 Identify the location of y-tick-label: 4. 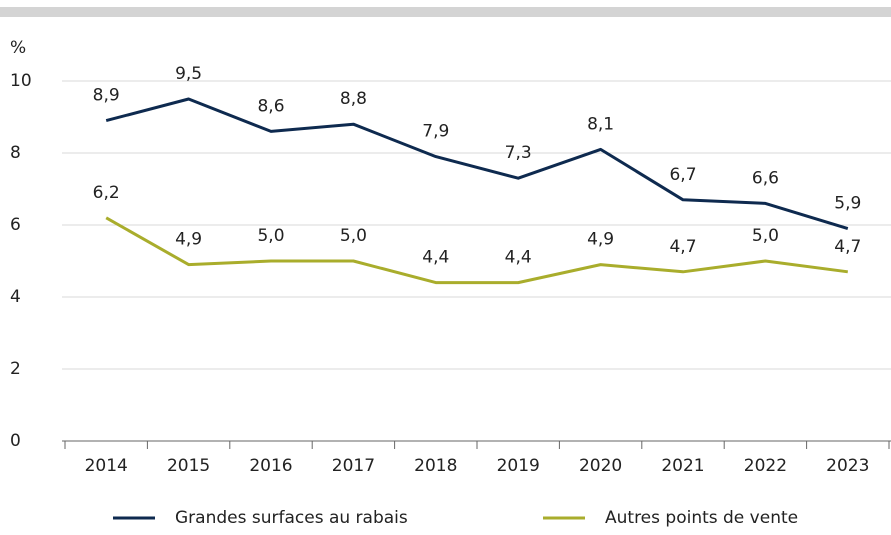
(15, 297).